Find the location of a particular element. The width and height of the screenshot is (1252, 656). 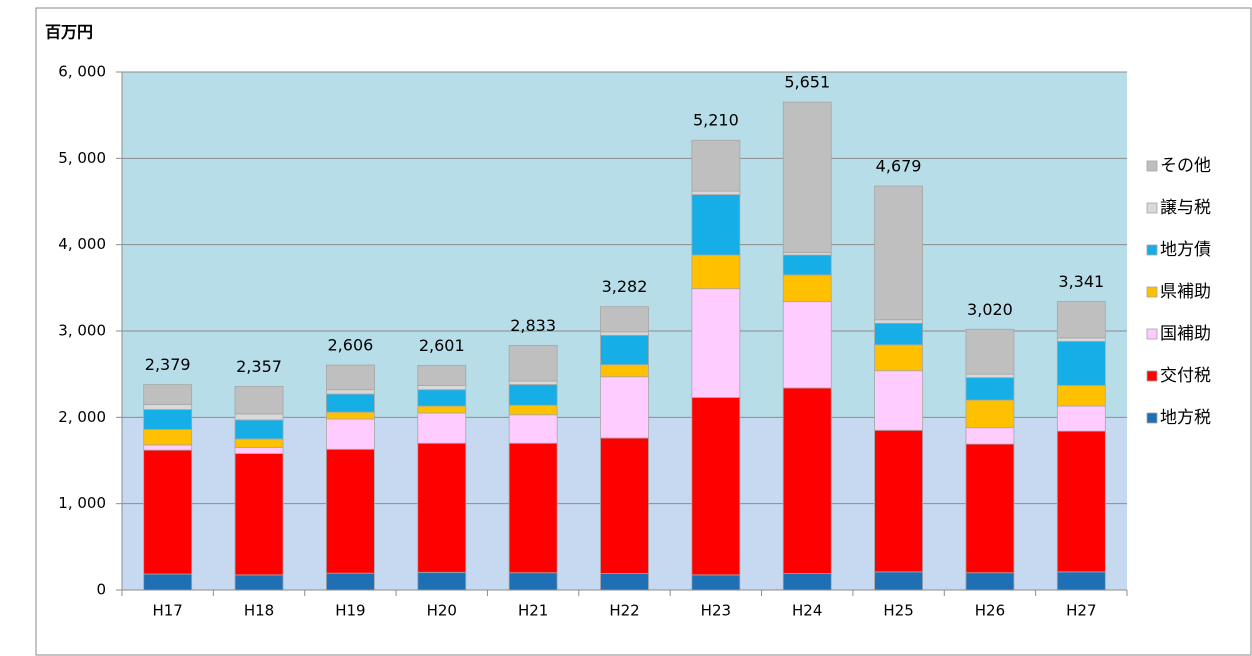

x-tick-label: H20 is located at coordinates (442, 611).